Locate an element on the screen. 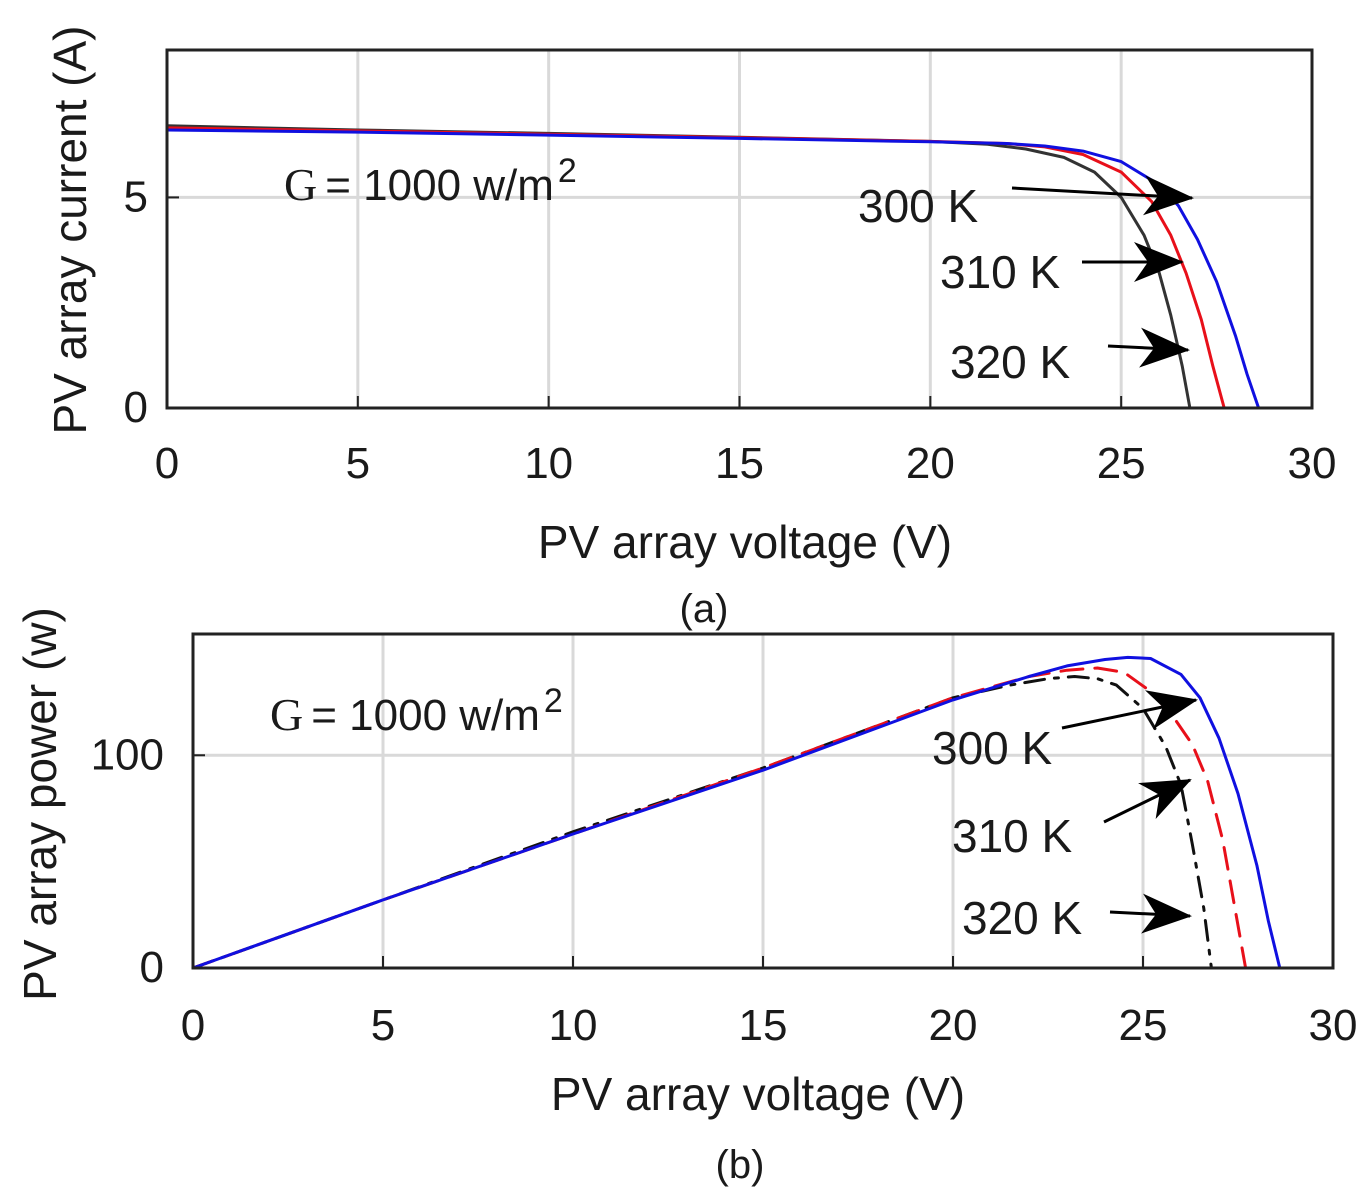 This screenshot has width=1372, height=1201. irradiance-sup-a: 2 is located at coordinates (567, 171).